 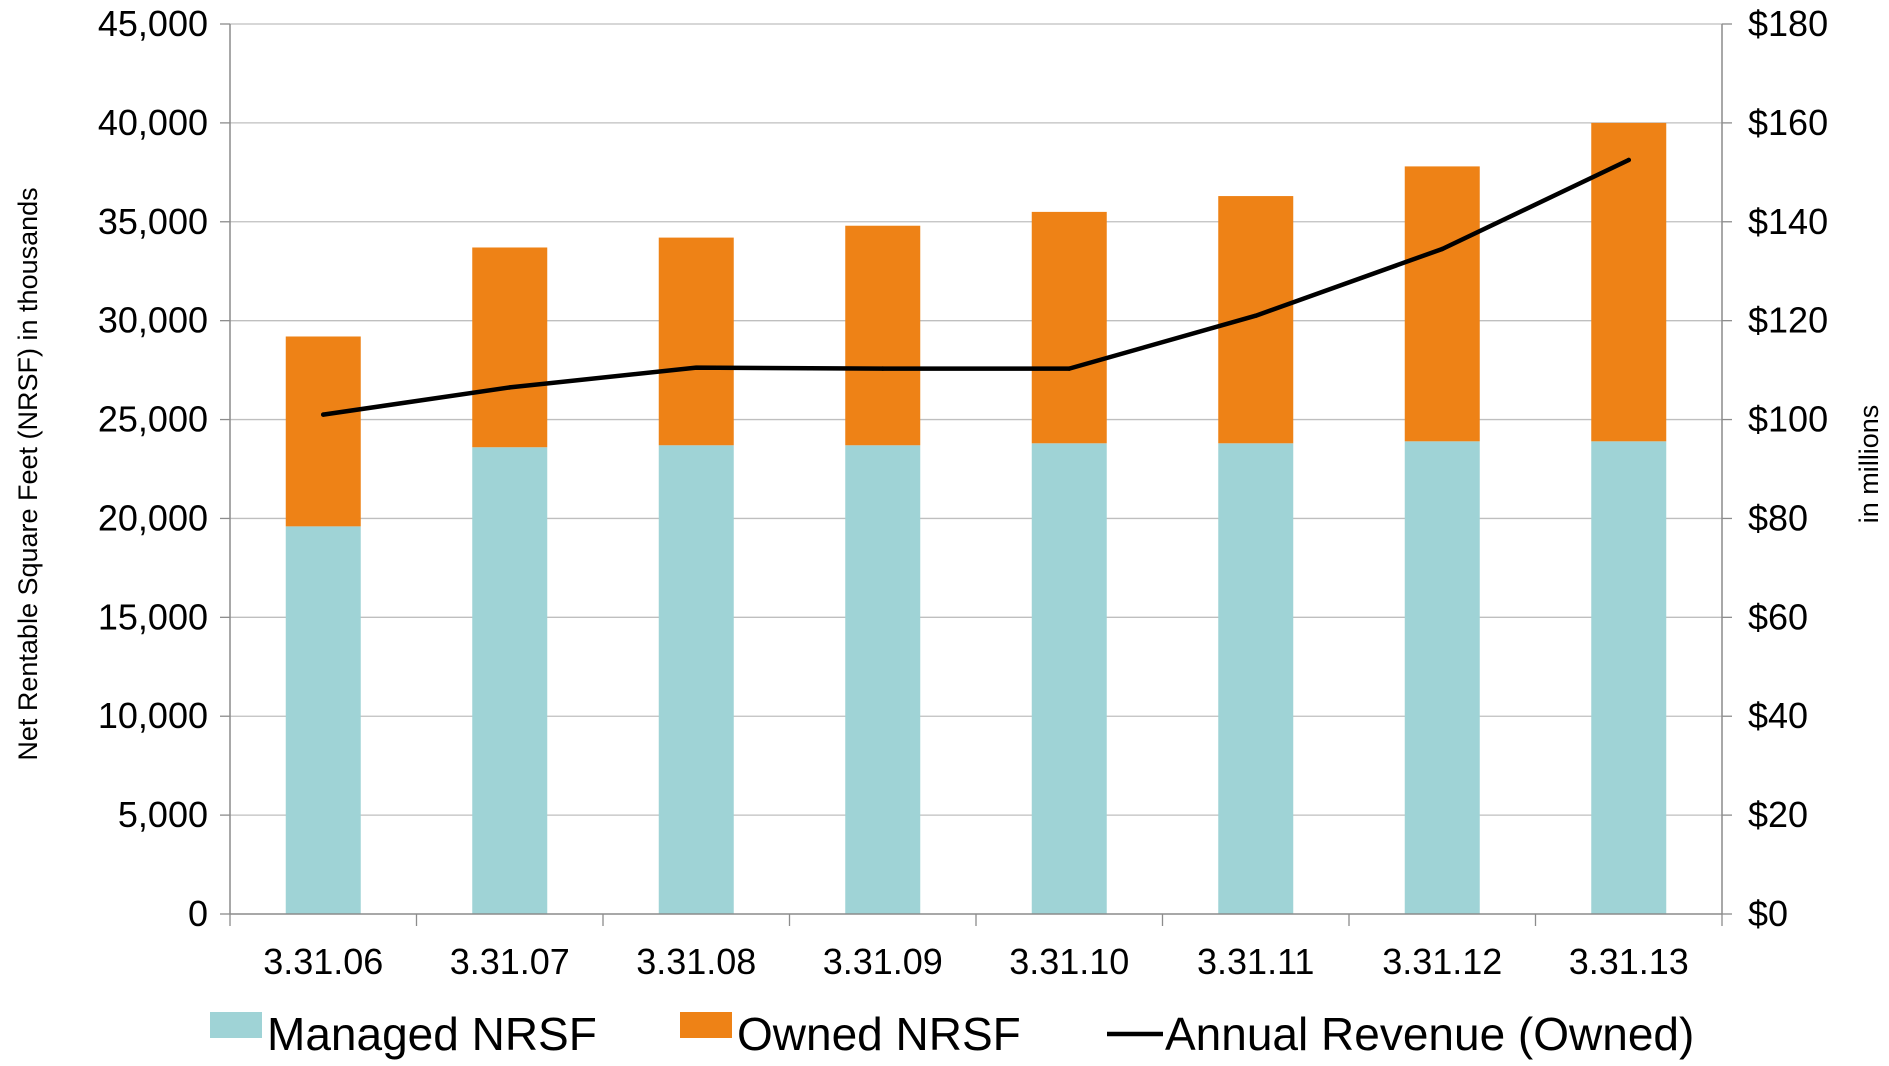 I want to click on left-axis-tick-label: 5,000, so click(x=163, y=814).